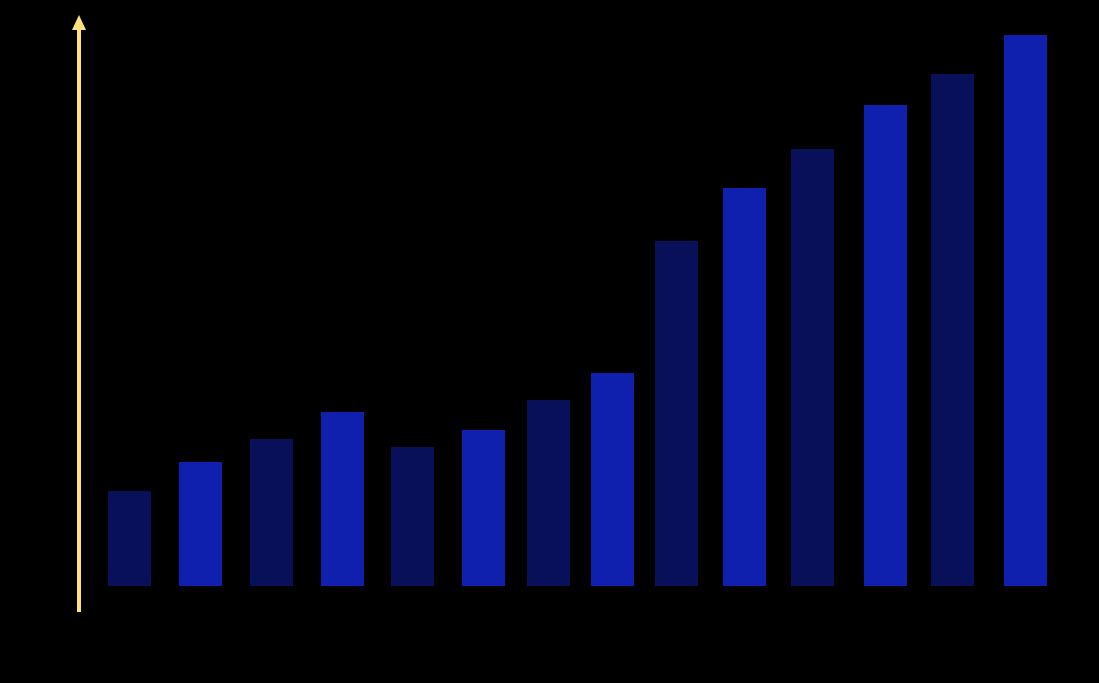 The height and width of the screenshot is (683, 1099). What do you see at coordinates (79, 22) in the screenshot?
I see `y-axis-arrow-icon` at bounding box center [79, 22].